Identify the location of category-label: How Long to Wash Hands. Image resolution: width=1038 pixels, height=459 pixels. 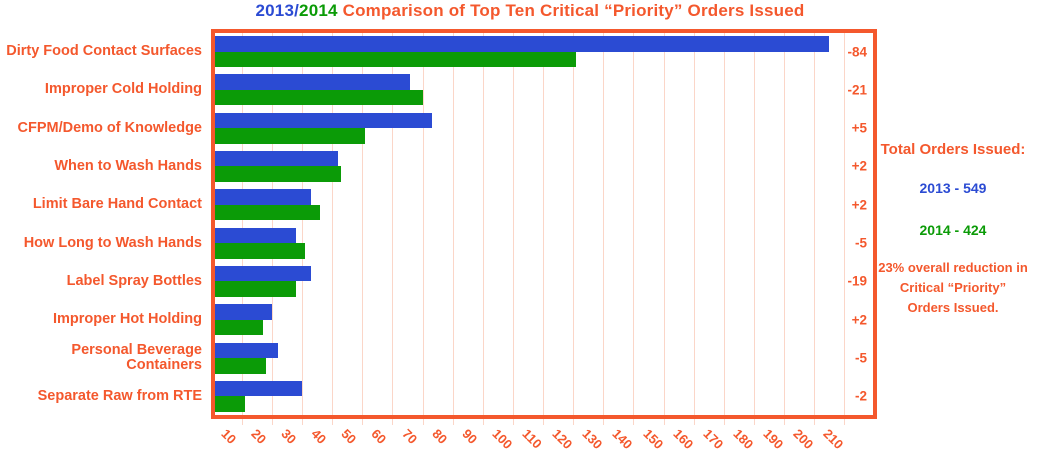
(112, 242).